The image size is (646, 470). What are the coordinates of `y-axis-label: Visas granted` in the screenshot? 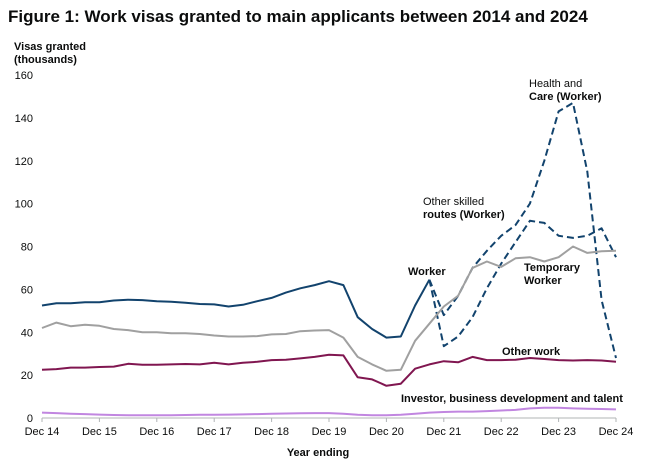 It's located at (50, 47).